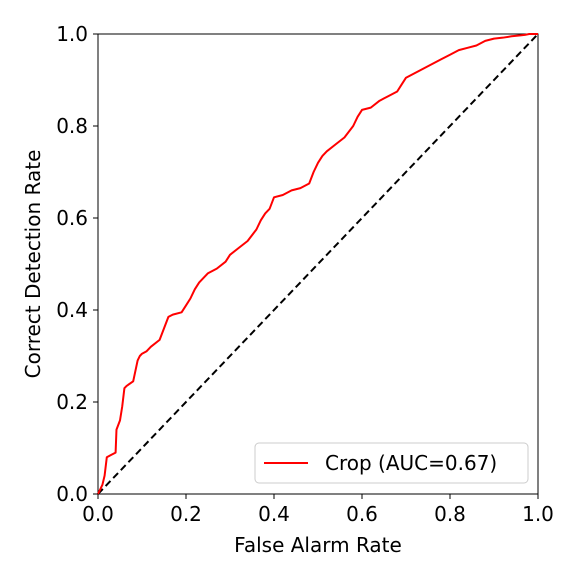 The height and width of the screenshot is (580, 580). Describe the element at coordinates (72, 402) in the screenshot. I see `y-tick-label: 0.2` at that location.